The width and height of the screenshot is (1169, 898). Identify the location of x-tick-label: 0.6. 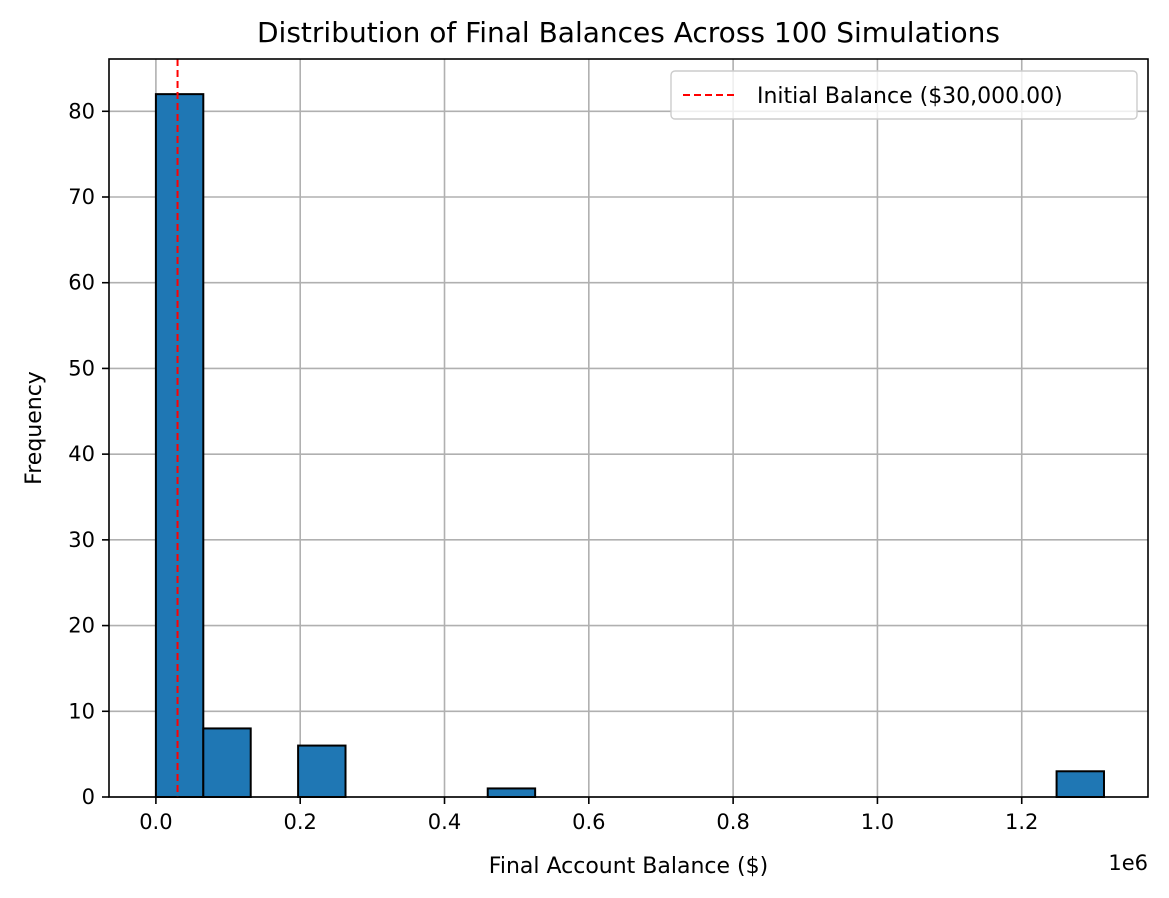
(588, 822).